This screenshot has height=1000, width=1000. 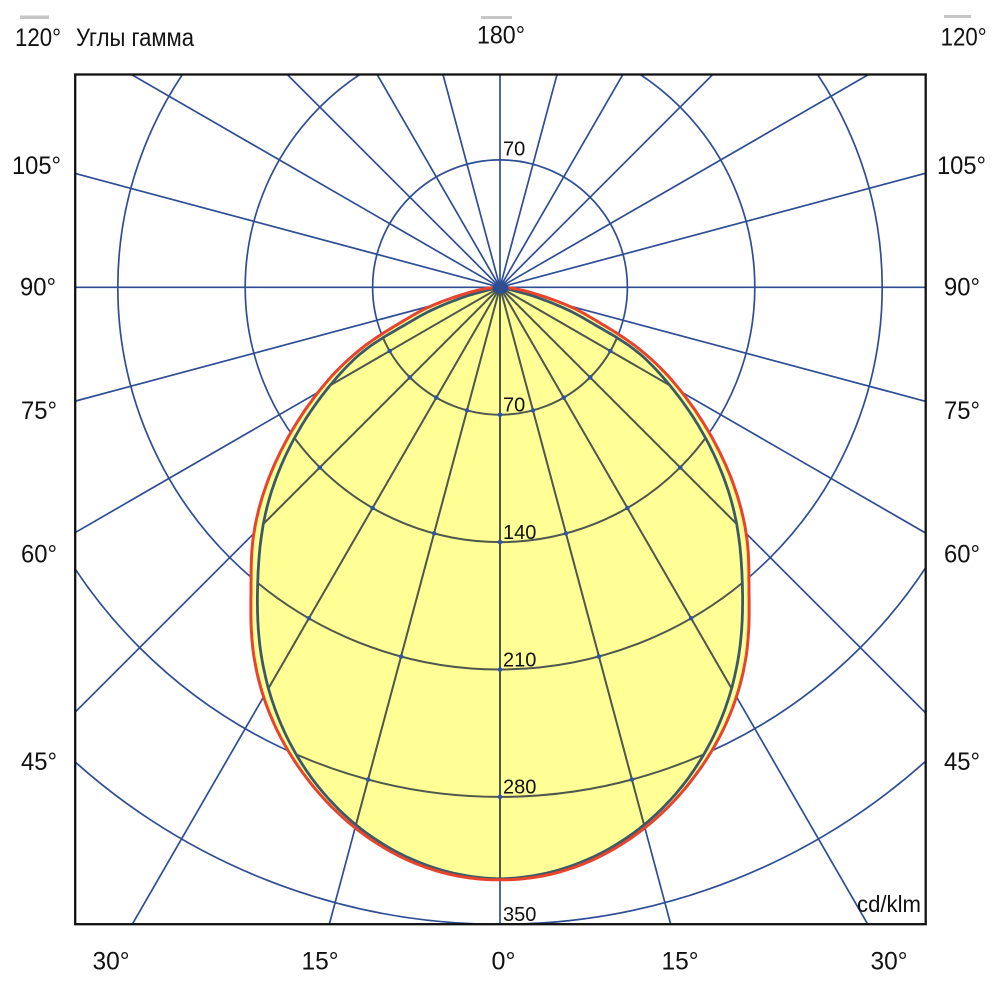 What do you see at coordinates (889, 904) in the screenshot?
I see `svg-text: cd/klm` at bounding box center [889, 904].